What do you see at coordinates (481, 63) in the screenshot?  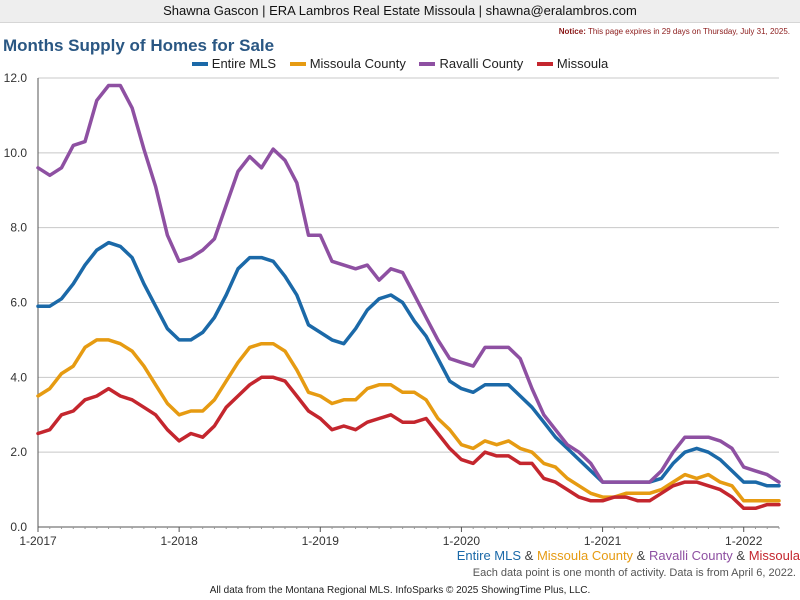 I see `legend-label: Ravalli County` at bounding box center [481, 63].